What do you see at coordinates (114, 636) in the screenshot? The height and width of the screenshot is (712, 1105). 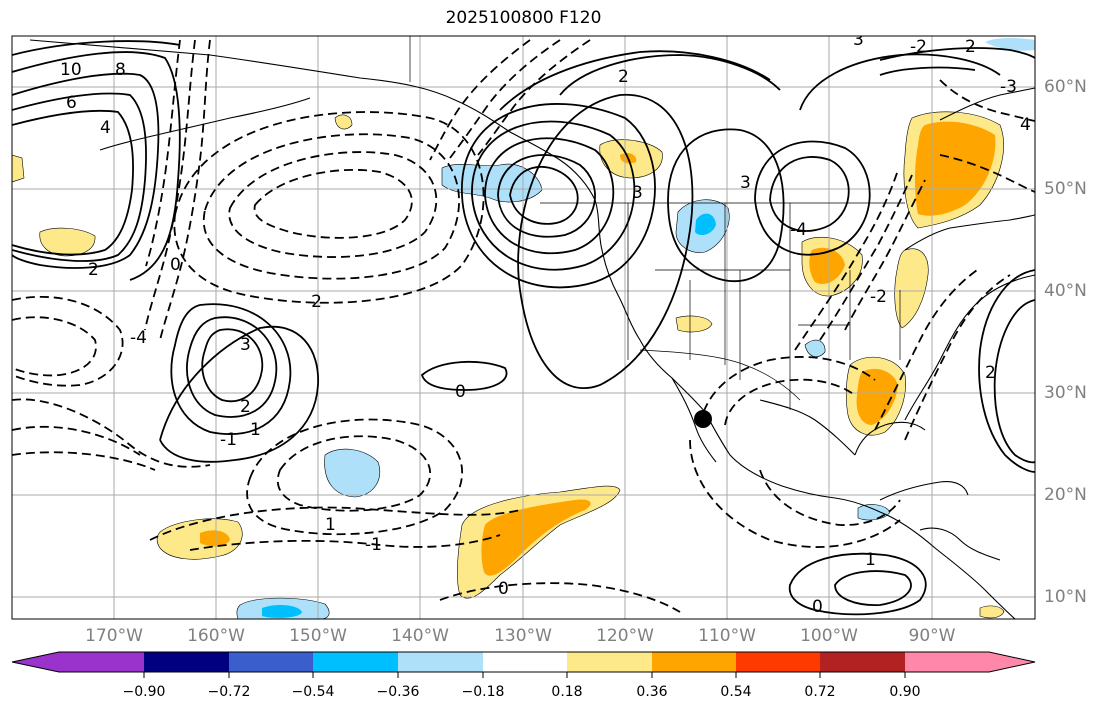 I see `lon-label: 170°W` at bounding box center [114, 636].